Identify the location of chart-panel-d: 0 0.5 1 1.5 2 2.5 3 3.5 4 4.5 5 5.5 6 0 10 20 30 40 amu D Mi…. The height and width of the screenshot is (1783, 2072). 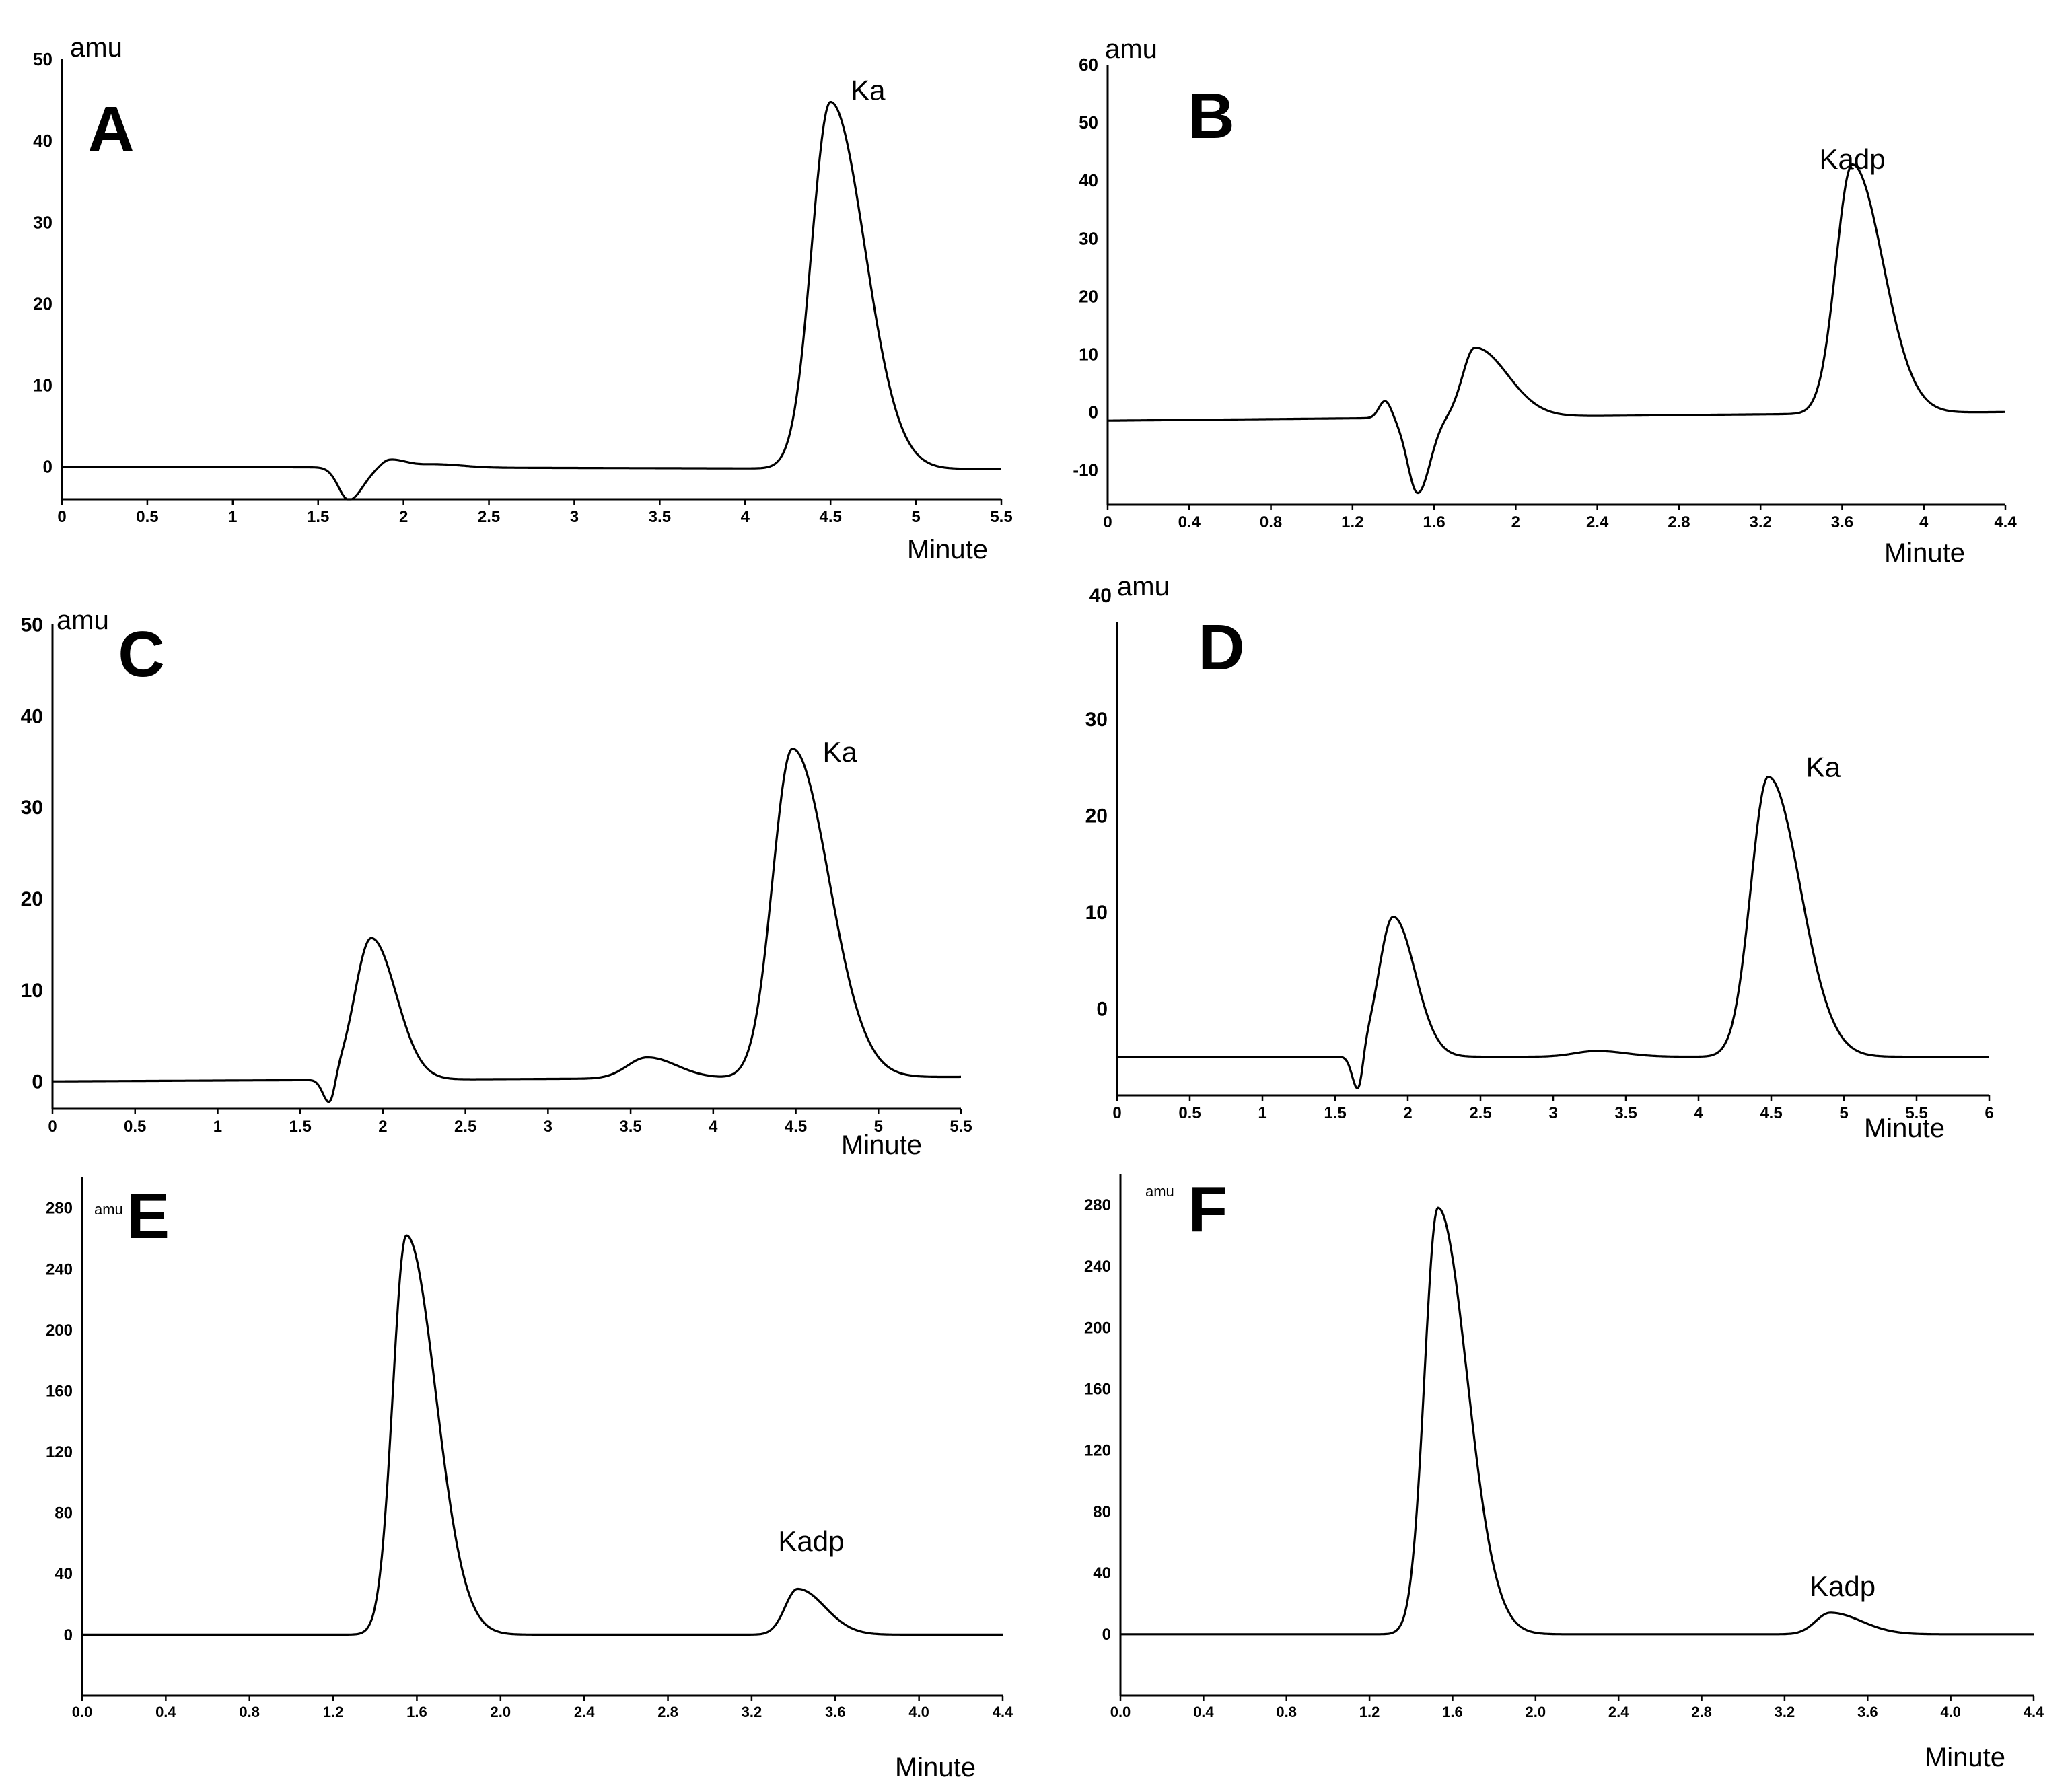
(1540, 858).